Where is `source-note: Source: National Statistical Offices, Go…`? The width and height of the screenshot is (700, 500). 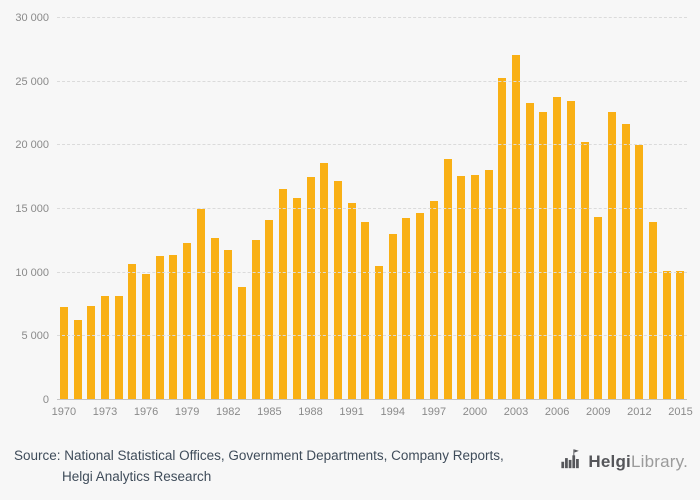 source-note: Source: National Statistical Offices, Go… is located at coordinates (259, 467).